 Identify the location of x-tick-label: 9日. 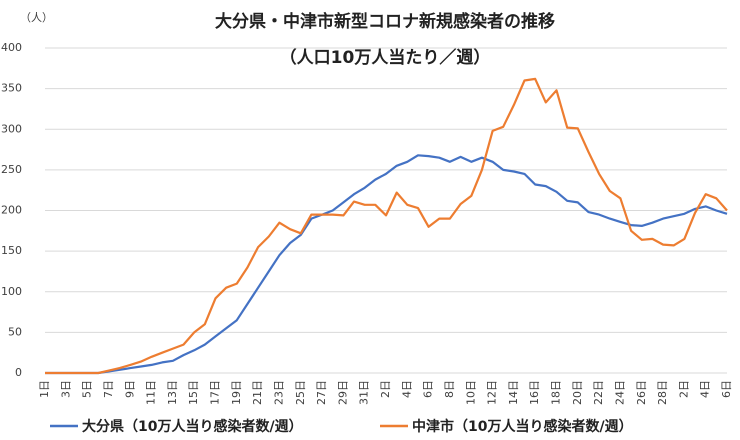
(129, 389).